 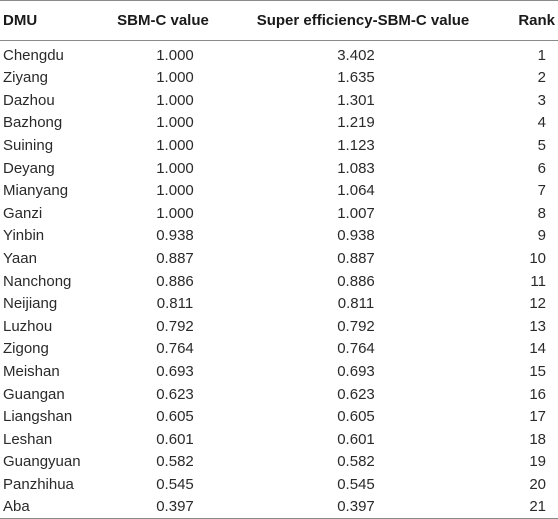 What do you see at coordinates (175, 484) in the screenshot?
I see `cell-sbm-c-value: 0.545` at bounding box center [175, 484].